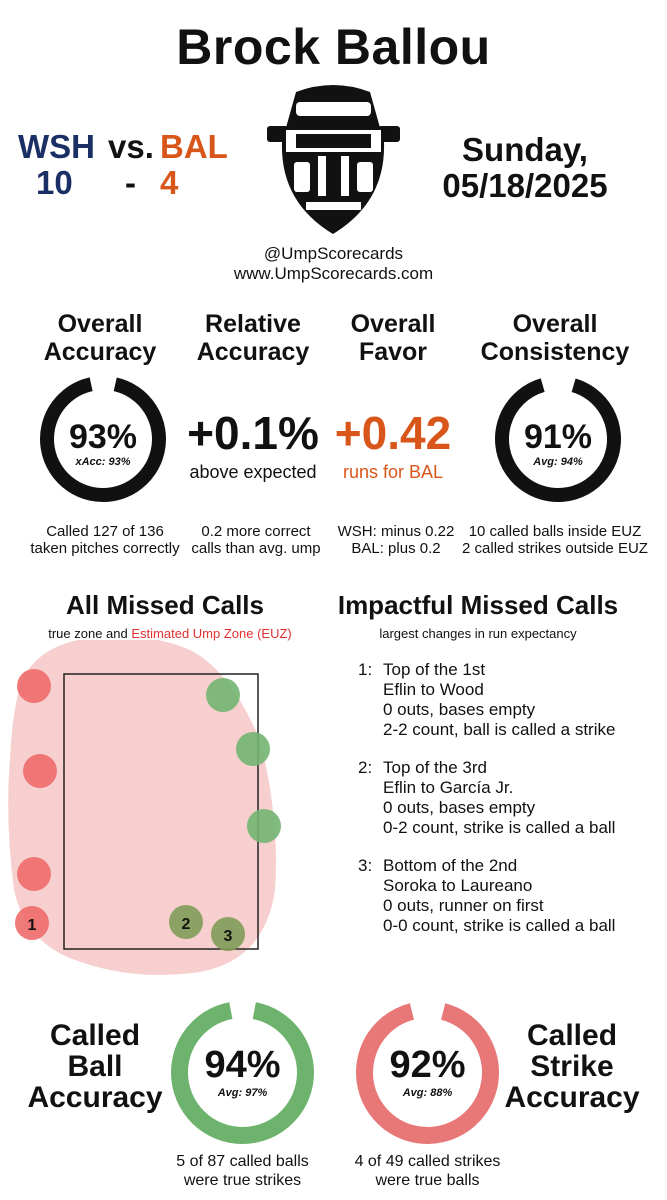  I want to click on social-handle: @UmpScorecards, so click(333, 253).